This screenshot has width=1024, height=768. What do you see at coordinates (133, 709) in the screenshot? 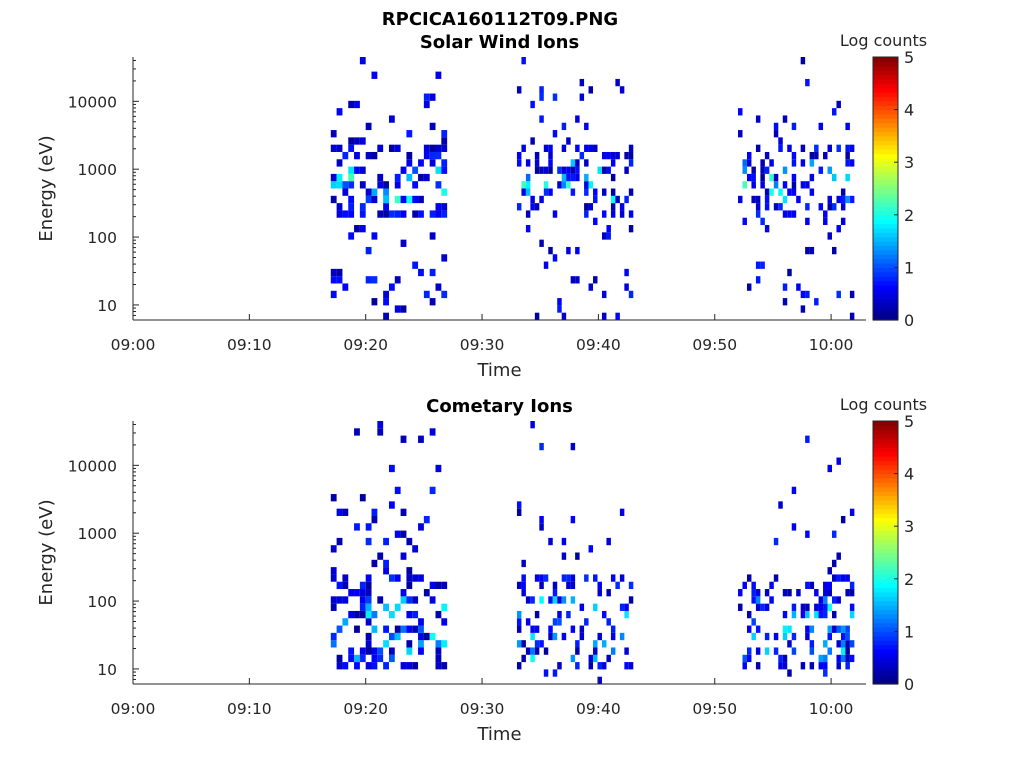
I see `x-tick-label: 09:00` at bounding box center [133, 709].